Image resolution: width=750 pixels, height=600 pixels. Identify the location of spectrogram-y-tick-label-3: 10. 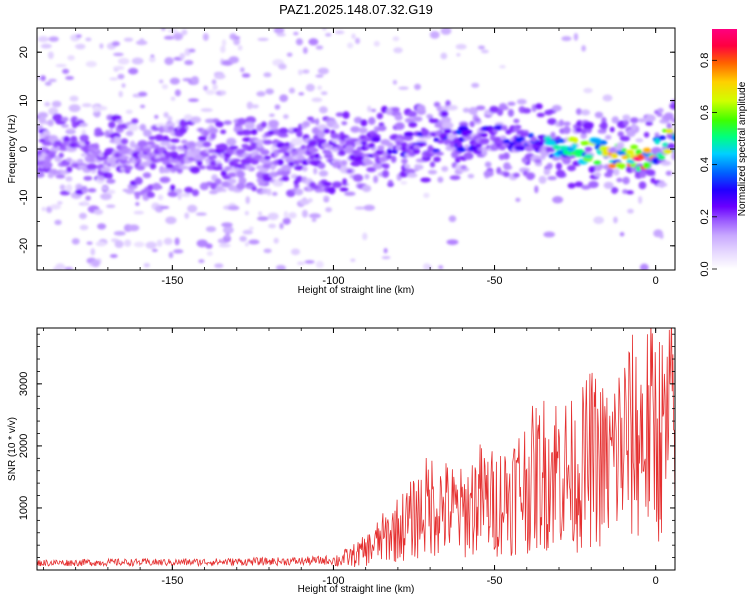
(24, 100).